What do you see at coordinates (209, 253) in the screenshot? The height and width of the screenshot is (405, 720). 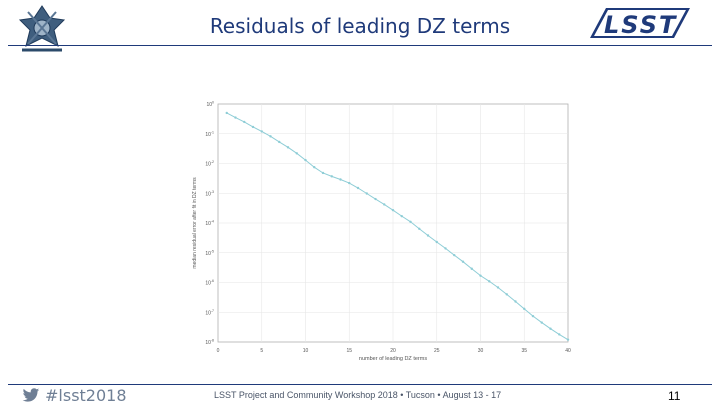 I see `y-tick-label: 10⁻⁵` at bounding box center [209, 253].